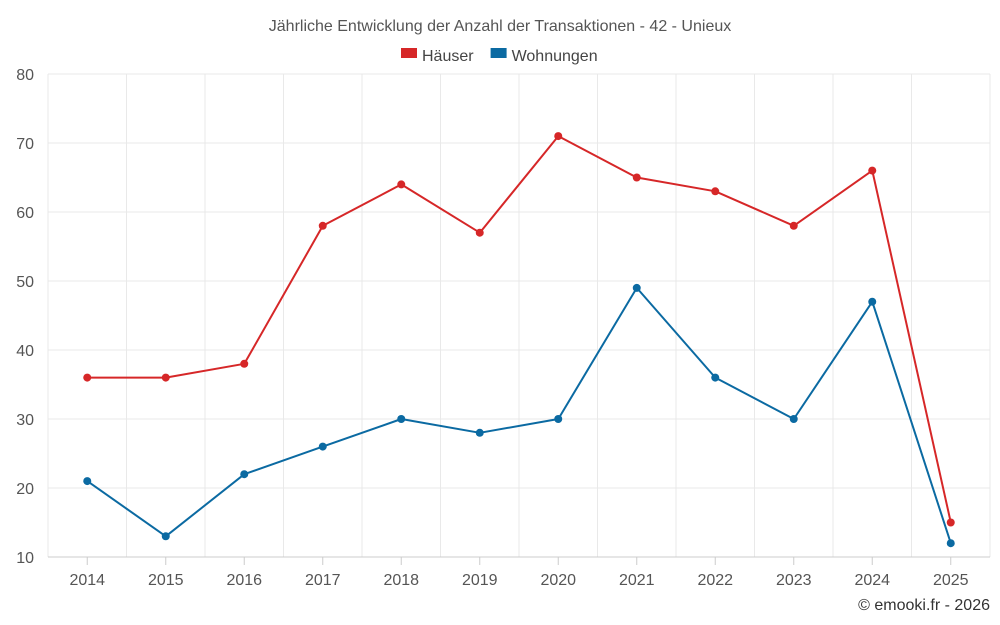  What do you see at coordinates (448, 56) in the screenshot?
I see `legend-label-hauser: Häuser` at bounding box center [448, 56].